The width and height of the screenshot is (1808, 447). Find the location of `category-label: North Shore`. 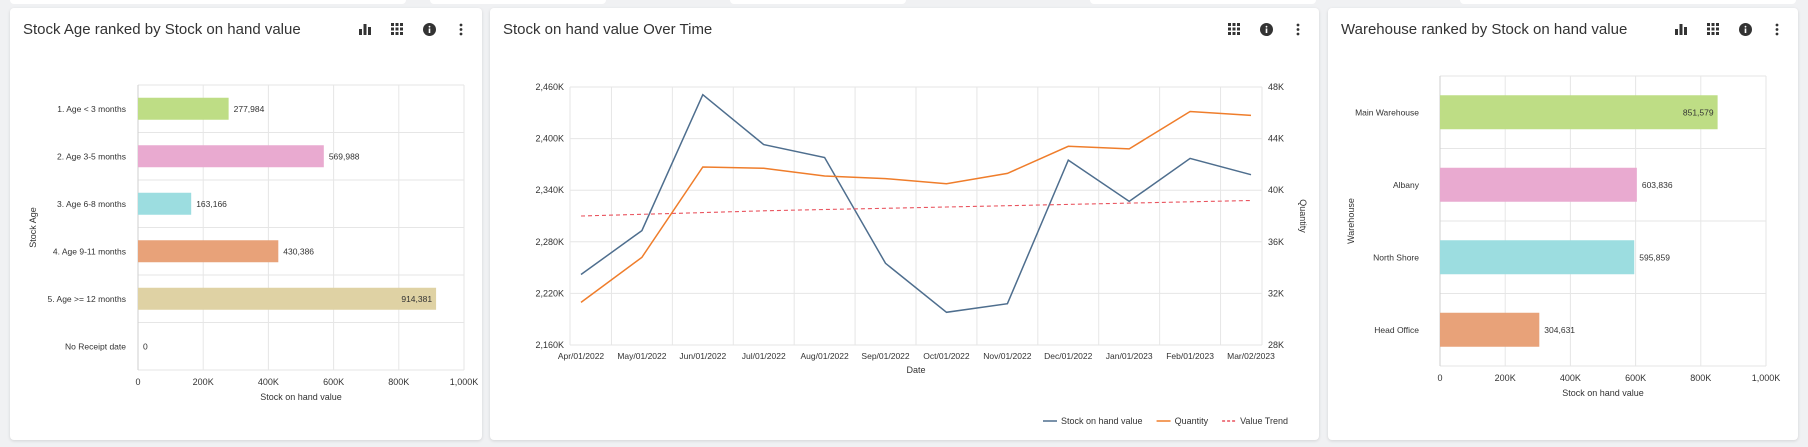

category-label: North Shore is located at coordinates (1396, 257).